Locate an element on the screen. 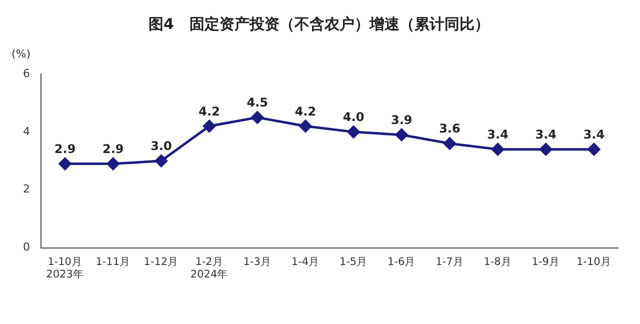  x-tick-label: 1-11月 is located at coordinates (113, 262).